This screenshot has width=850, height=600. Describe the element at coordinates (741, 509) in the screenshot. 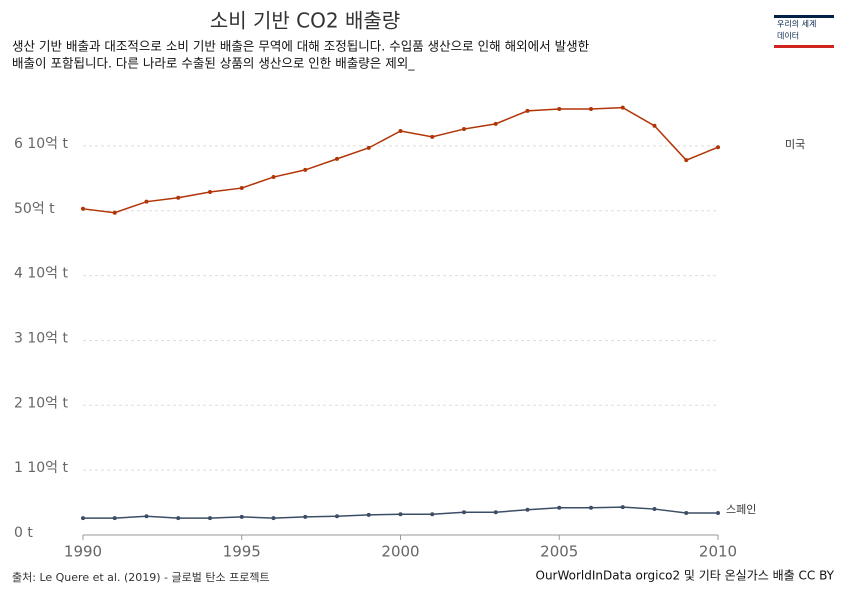

I see `series-label: 스페인` at that location.